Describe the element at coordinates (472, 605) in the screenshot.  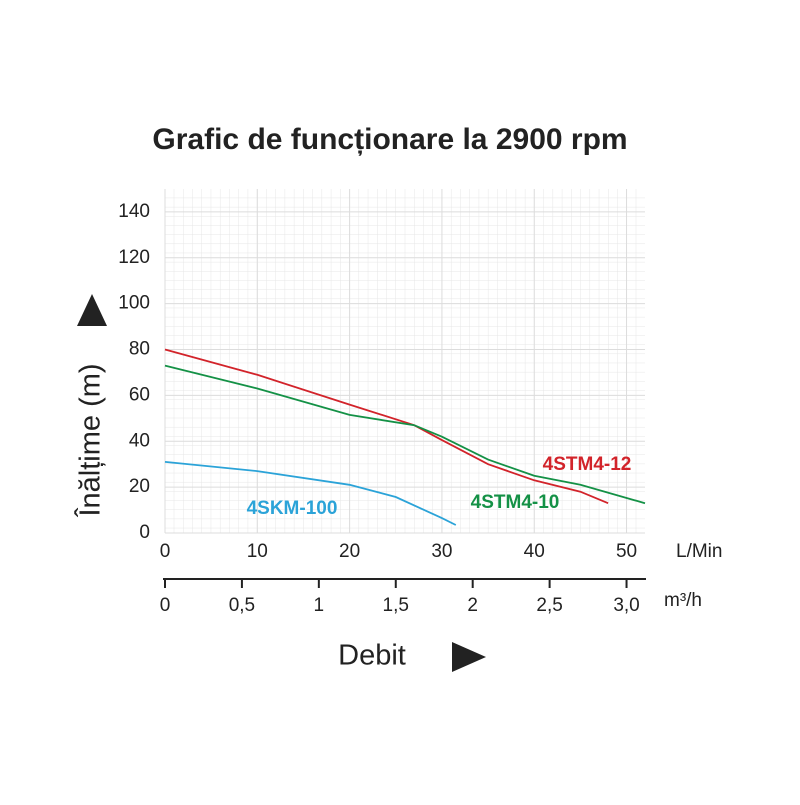
I see `x2-tick-label: 2` at that location.